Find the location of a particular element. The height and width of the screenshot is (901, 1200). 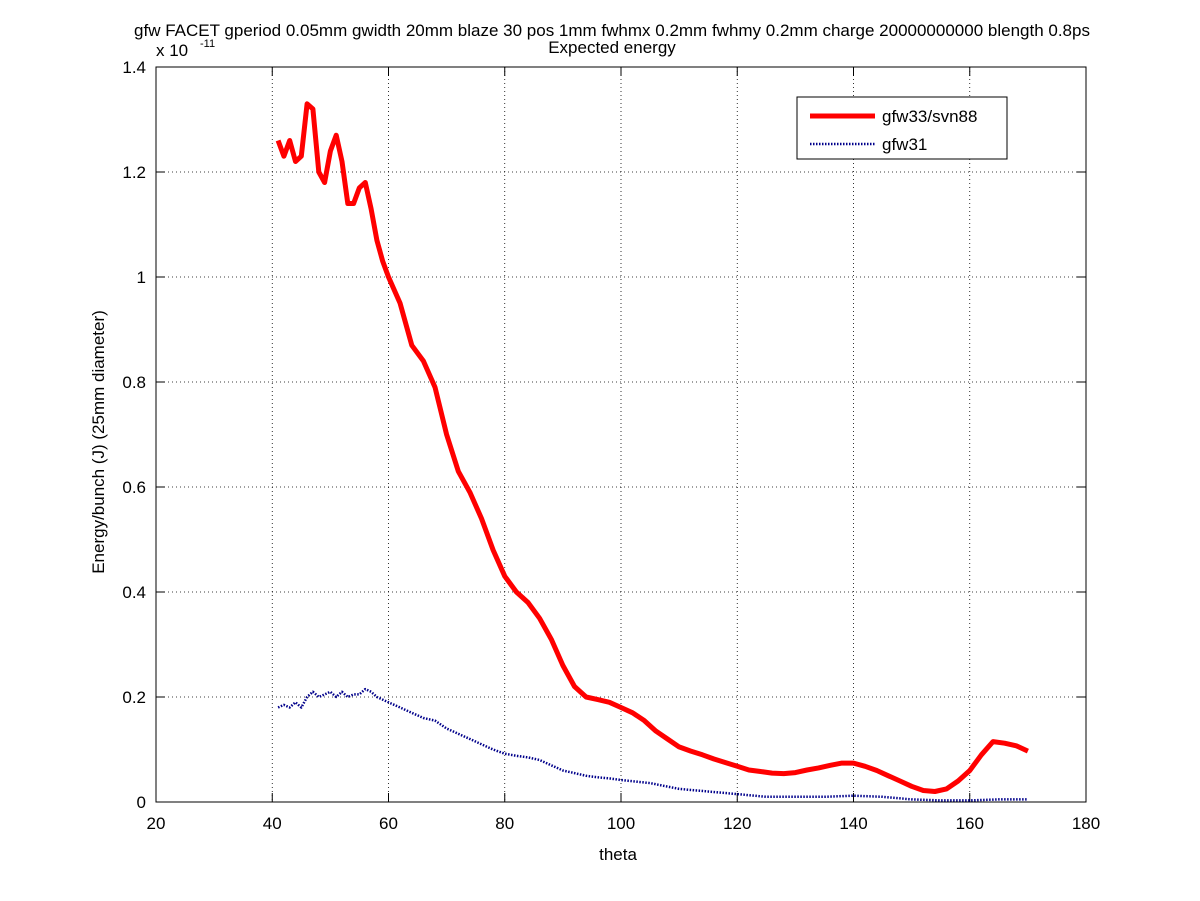

chart-title-line-2: Expected energy is located at coordinates (612, 47).